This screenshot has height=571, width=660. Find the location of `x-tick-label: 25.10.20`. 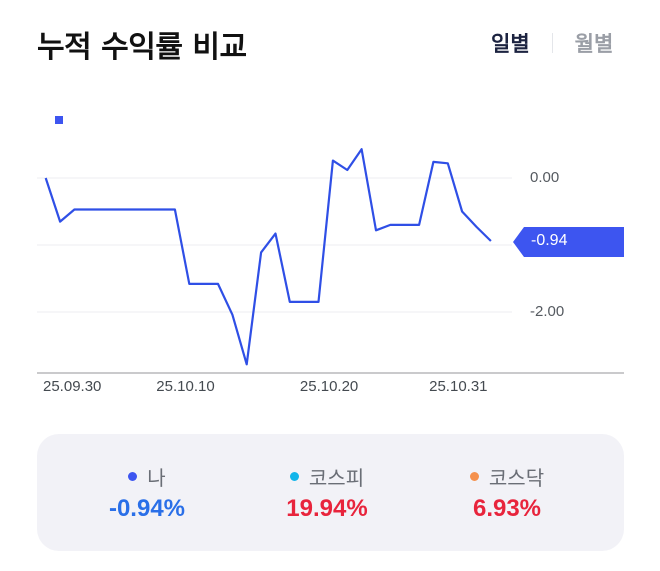

x-tick-label: 25.10.20 is located at coordinates (329, 386).